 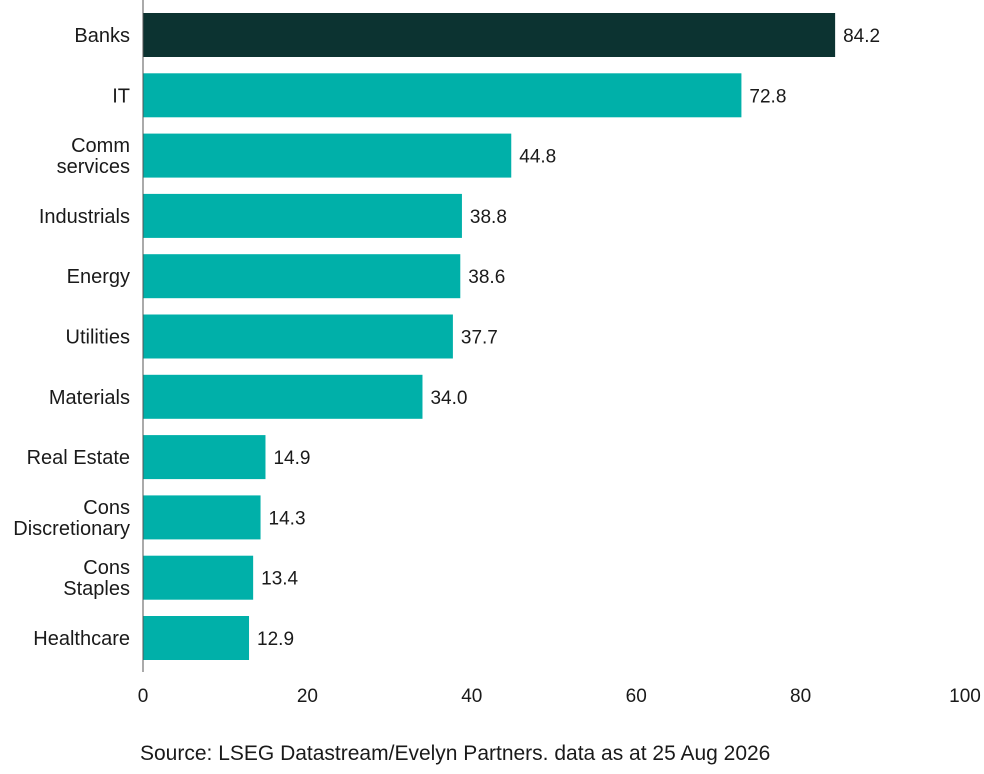 I want to click on x-tick-label: 0, so click(x=143, y=696).